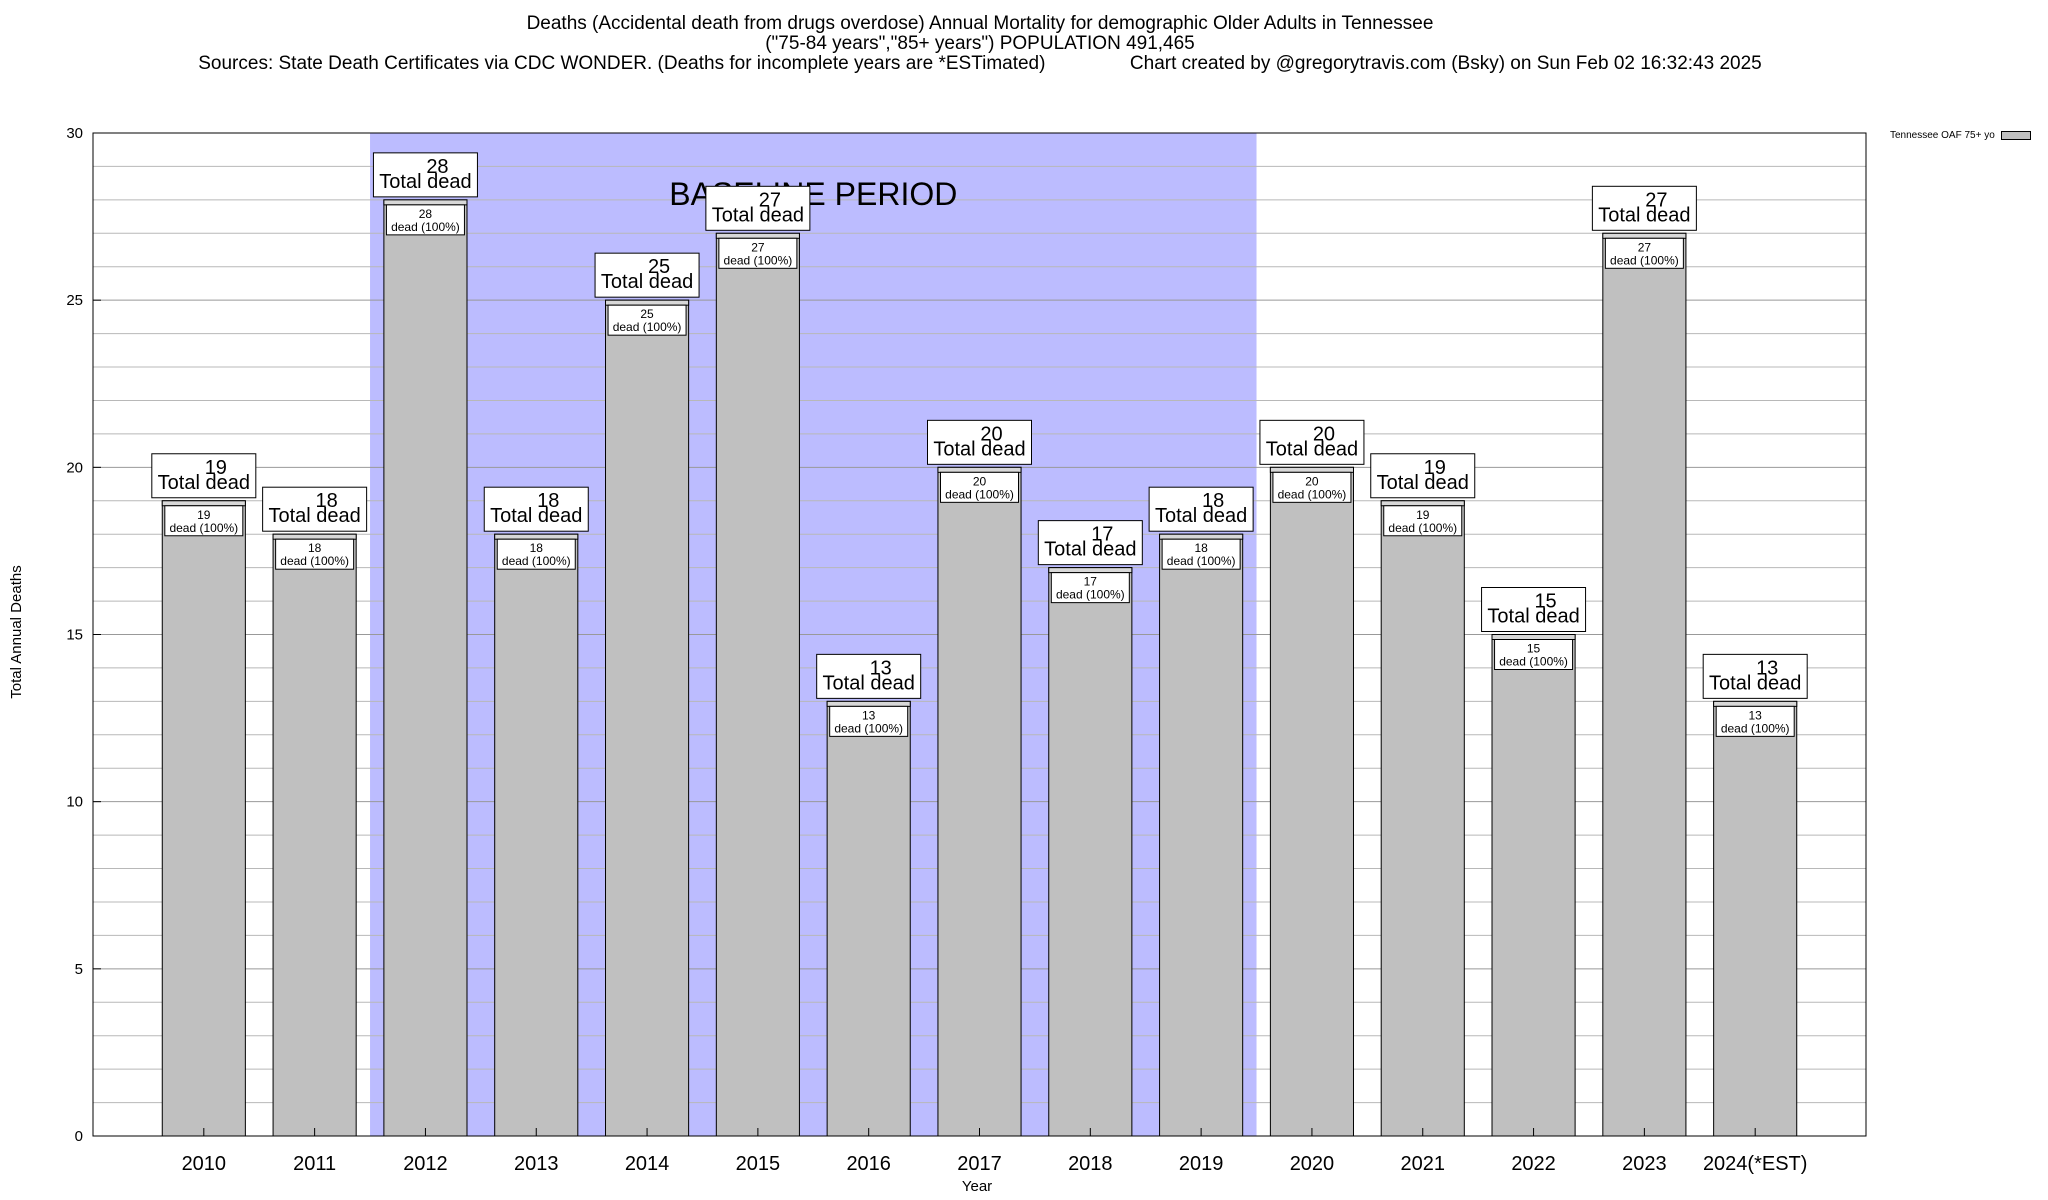  What do you see at coordinates (1091, 582) in the screenshot?
I see `bar-inner-value: 17` at bounding box center [1091, 582].